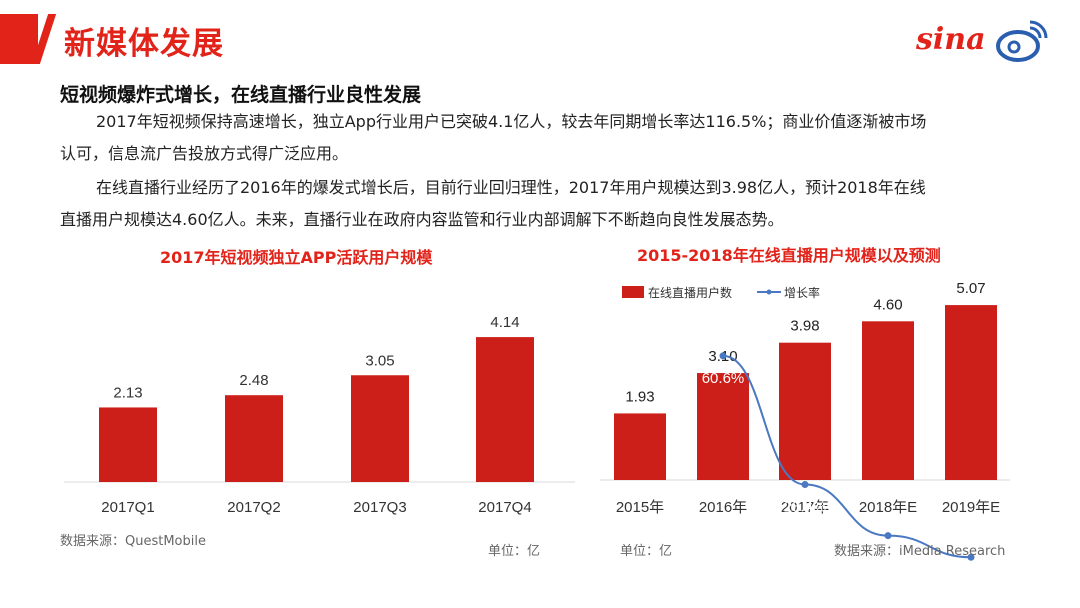 This screenshot has width=1080, height=608. I want to click on weibo-logo-icon, so click(1022, 41).